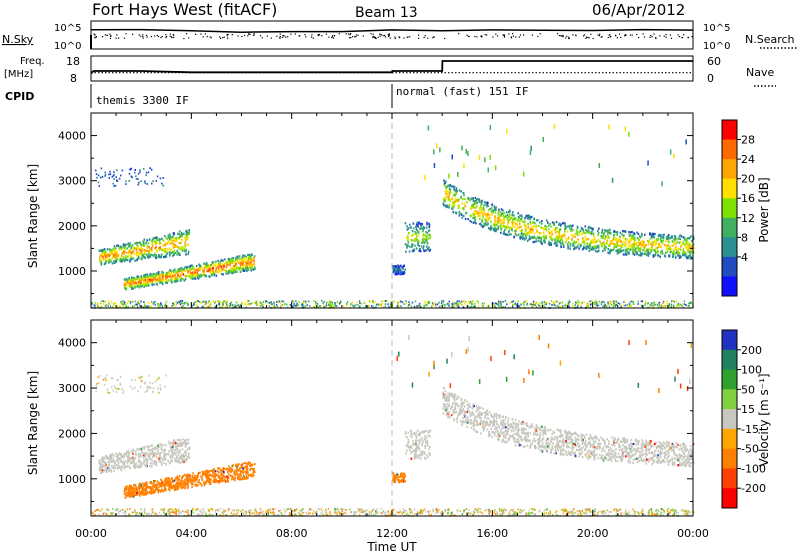 This screenshot has height=554, width=800. I want to click on freq-label: Freq., so click(32, 61).